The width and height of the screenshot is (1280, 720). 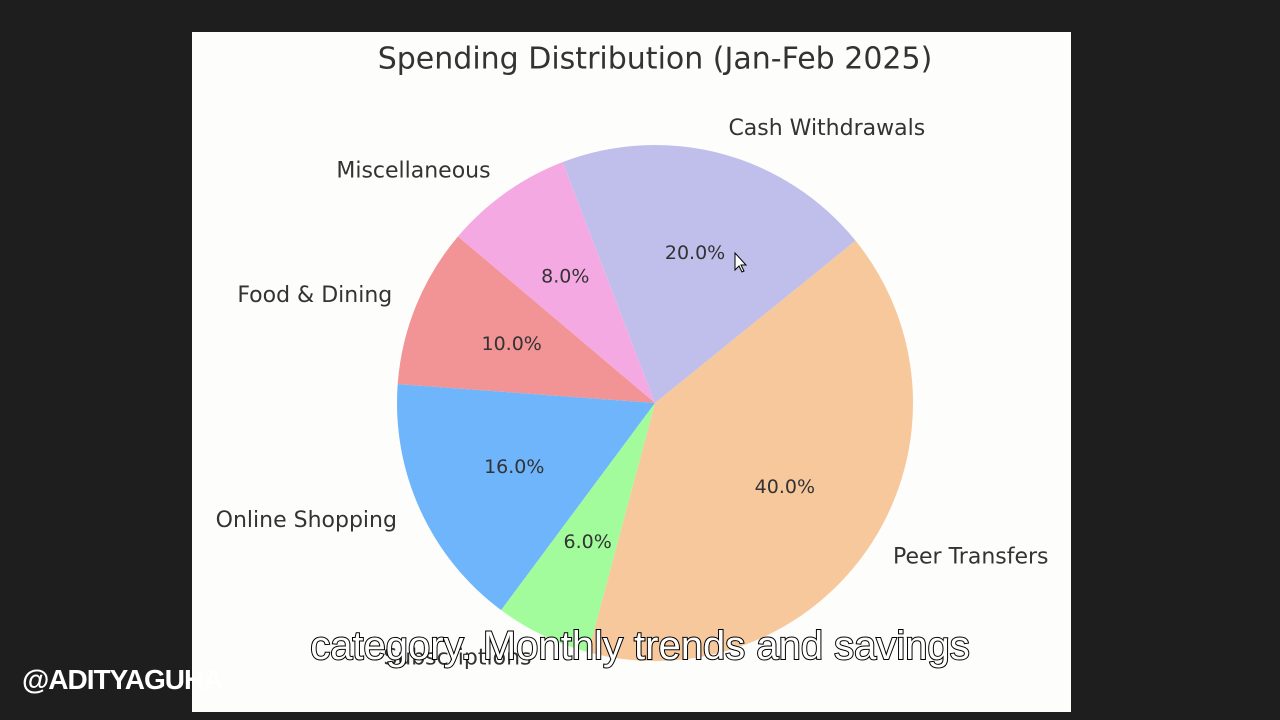 I want to click on percent-label: 10.0%, so click(x=511, y=344).